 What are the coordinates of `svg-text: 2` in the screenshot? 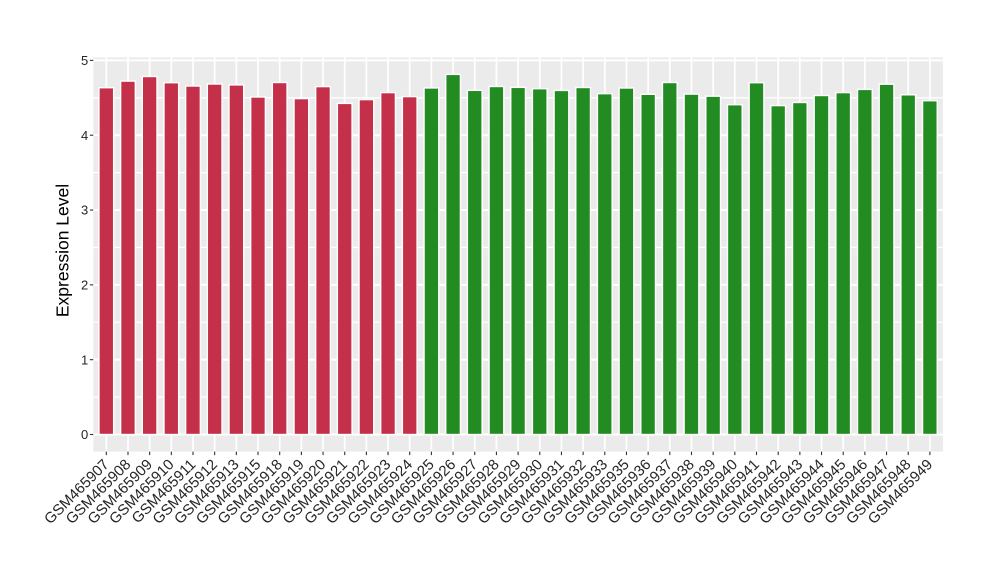 It's located at (84, 284).